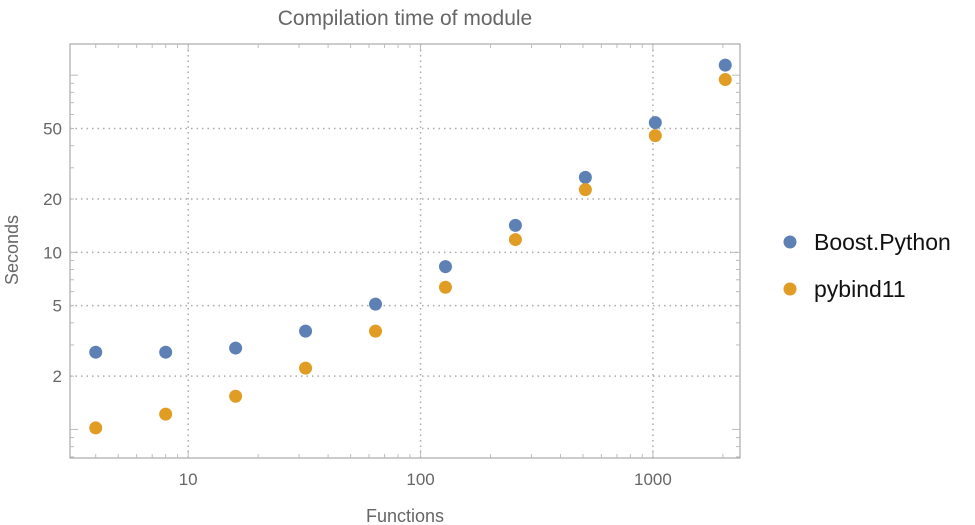  I want to click on y-tick-label: 2, so click(57, 376).